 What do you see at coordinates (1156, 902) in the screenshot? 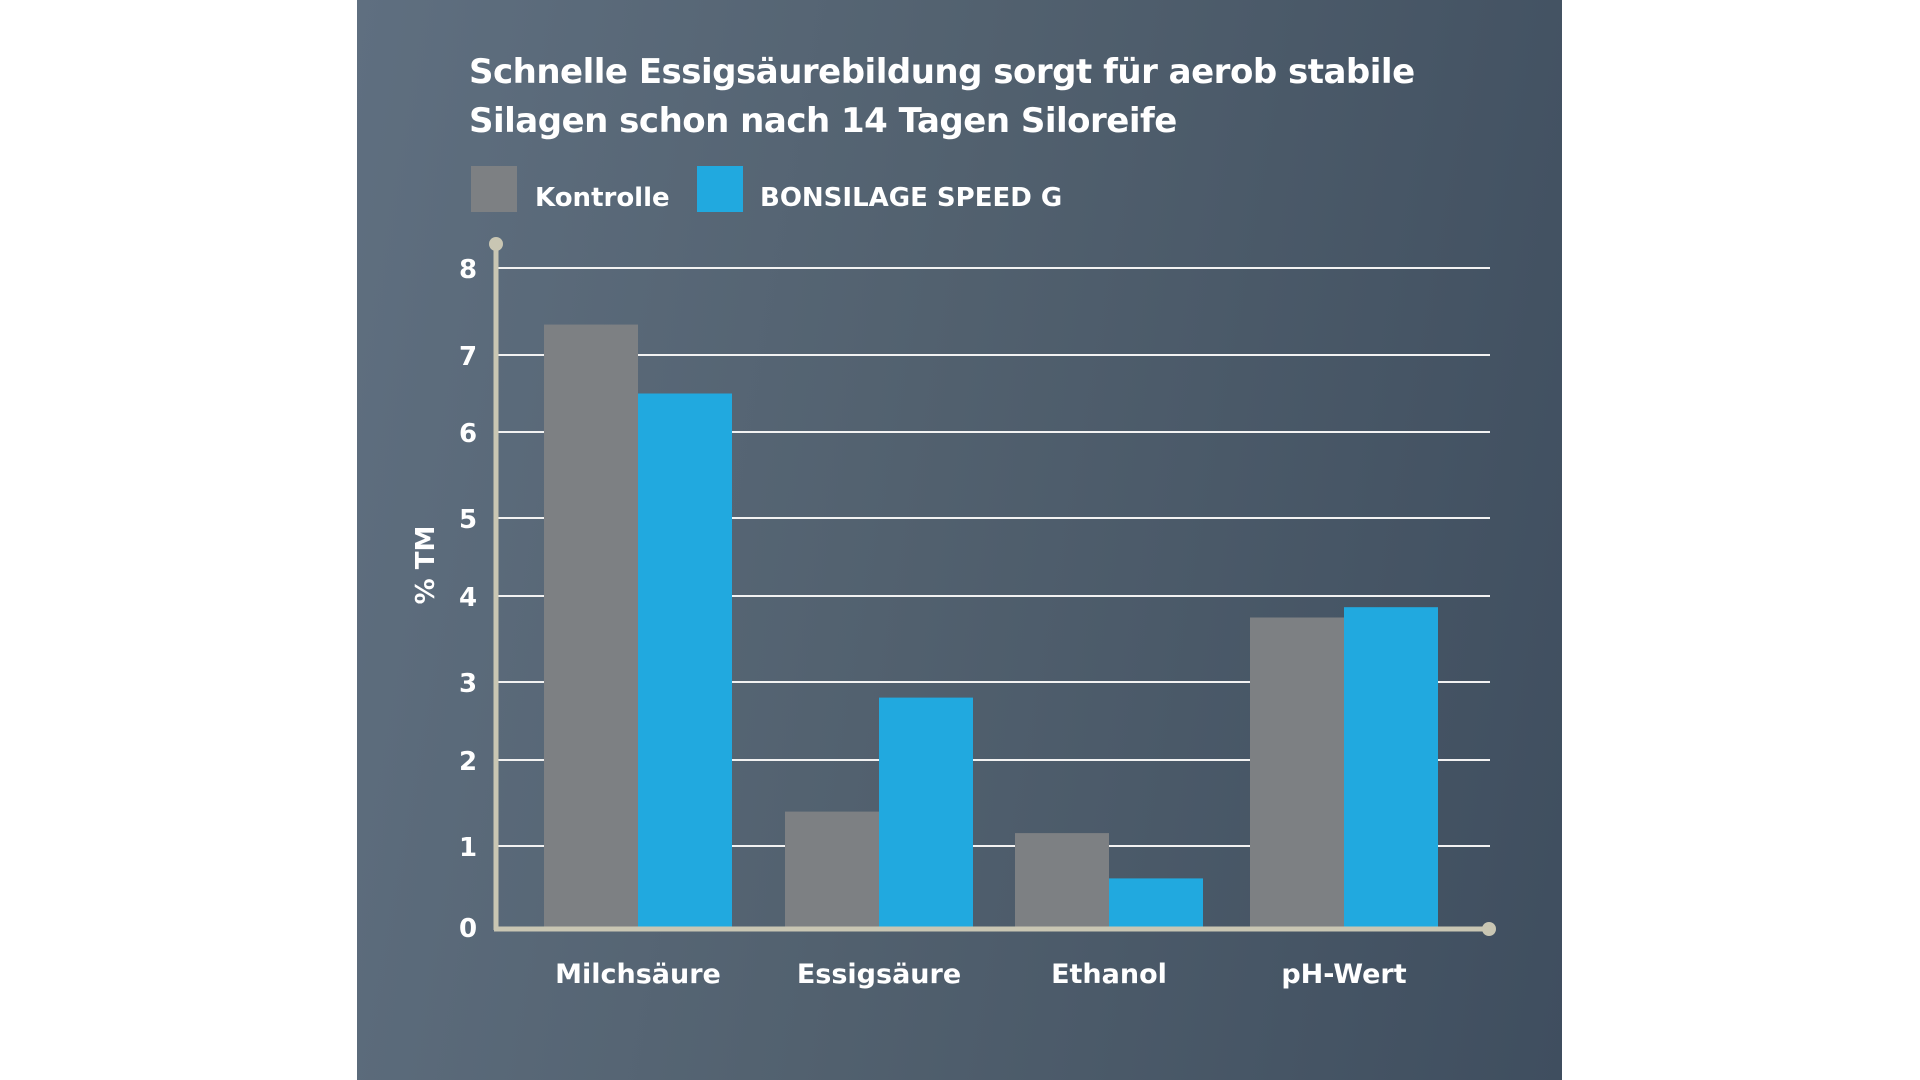
I see `bar-Ethanol-BONSILAGE-SPEED-G` at bounding box center [1156, 902].